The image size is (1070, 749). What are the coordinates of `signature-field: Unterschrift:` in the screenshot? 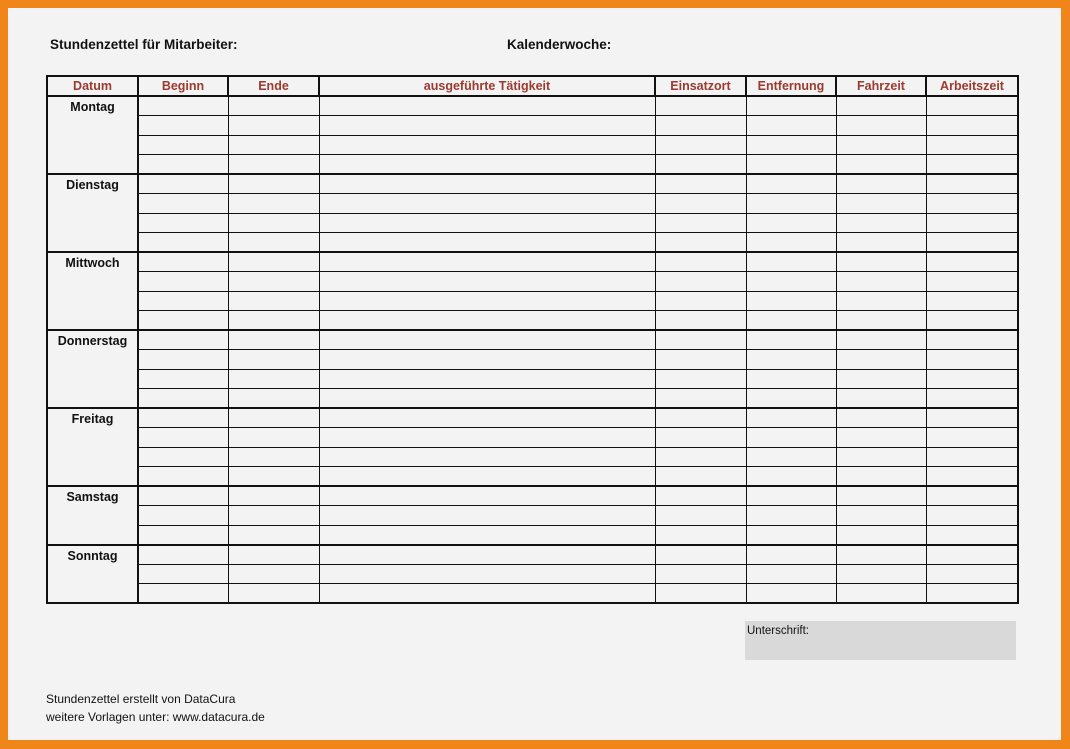 It's located at (880, 640).